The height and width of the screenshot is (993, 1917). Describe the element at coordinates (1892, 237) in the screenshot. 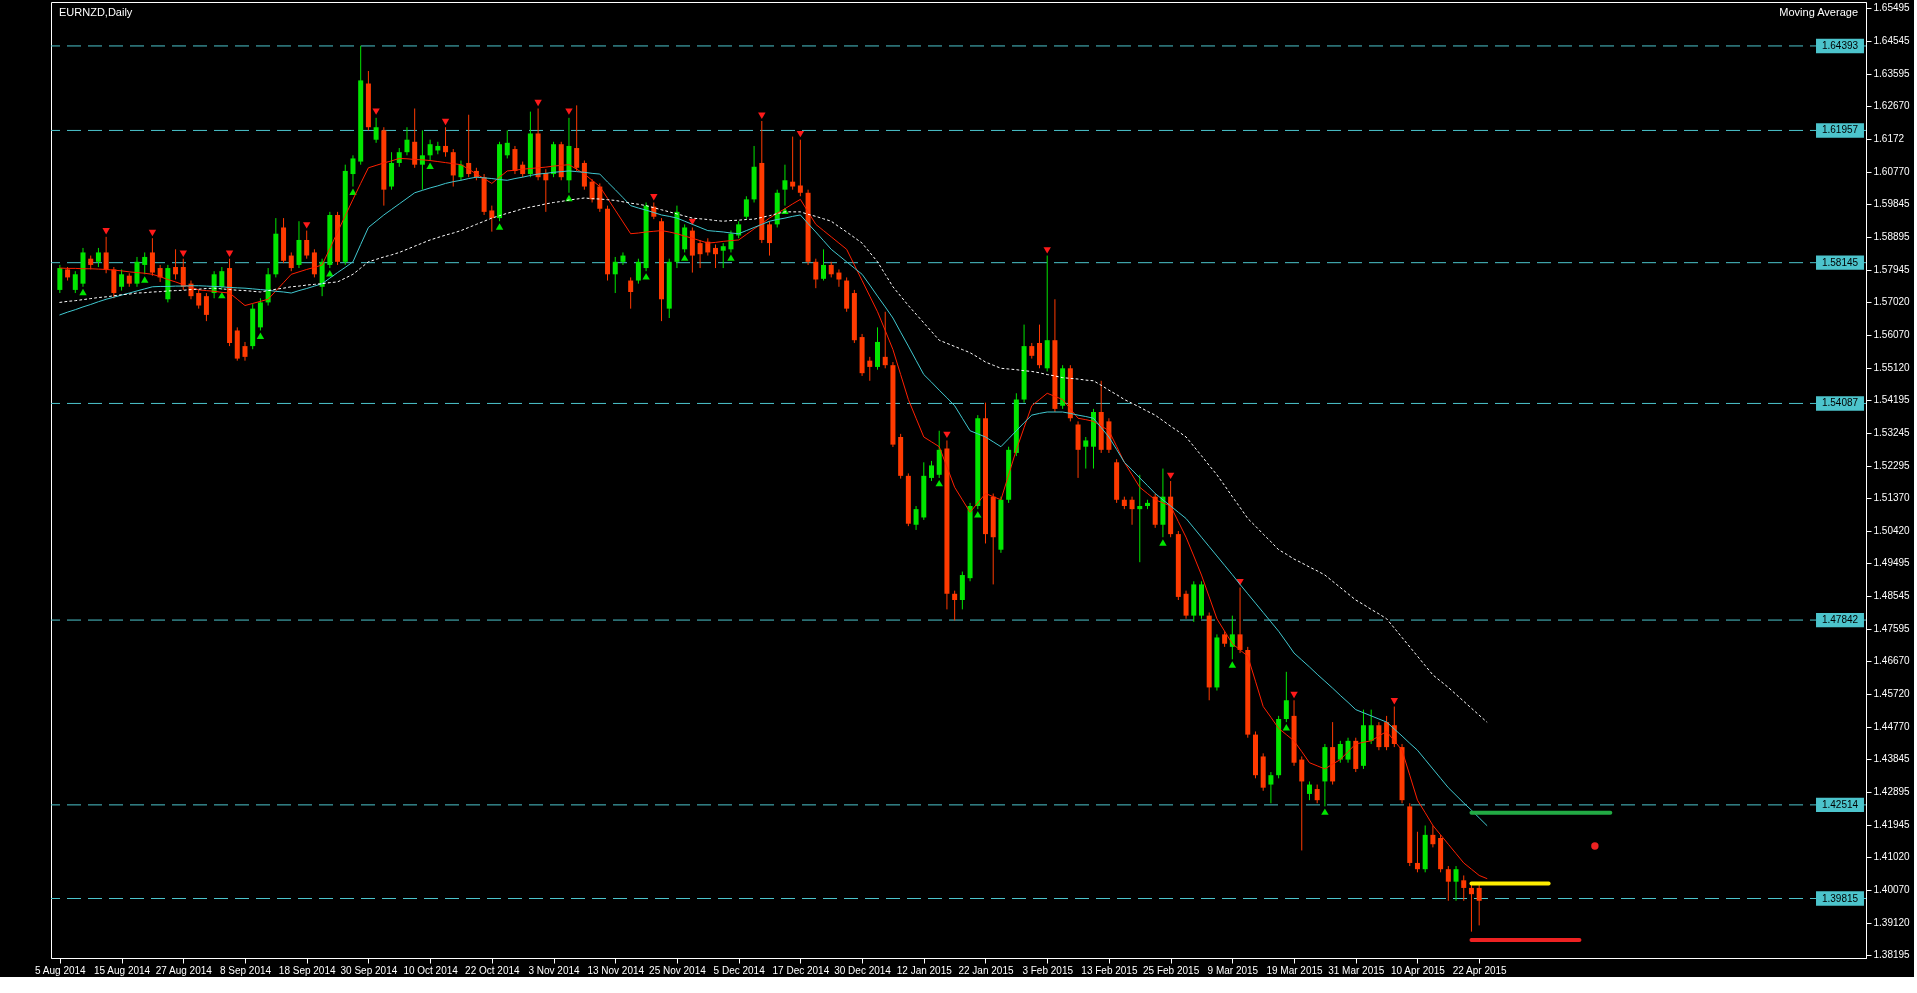

I see `y-tick-label: 1.58895` at that location.